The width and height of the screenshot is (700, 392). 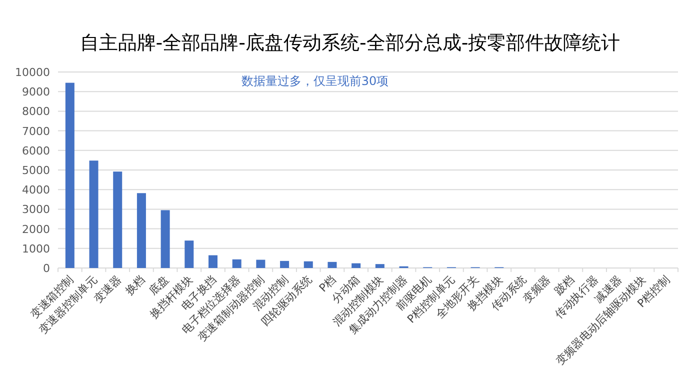 I want to click on y-tick-label: 7000, so click(x=36, y=131).